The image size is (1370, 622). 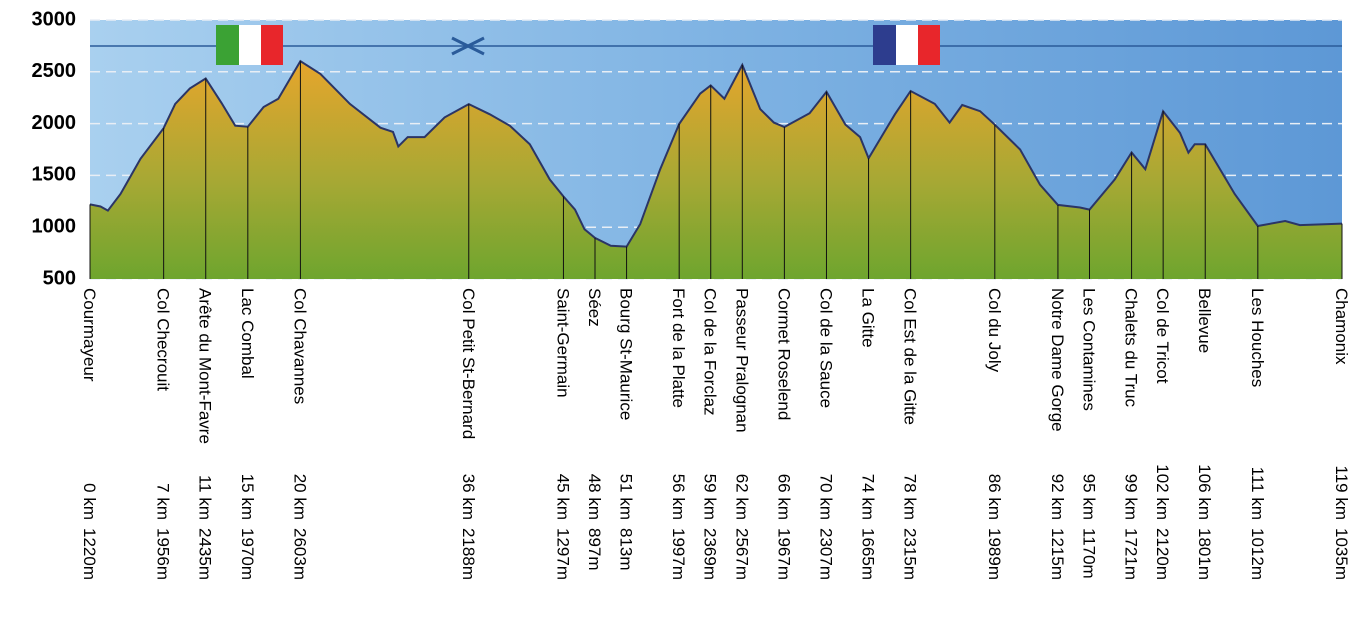 What do you see at coordinates (1057, 554) in the screenshot?
I see `waypoint-elevation: 1215m` at bounding box center [1057, 554].